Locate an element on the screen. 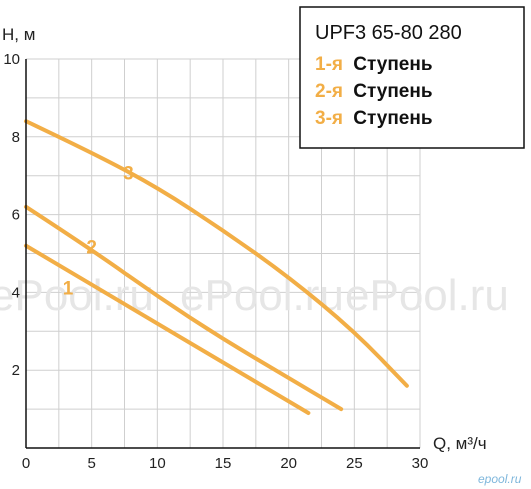 The width and height of the screenshot is (531, 489). y-tick-label: 4 is located at coordinates (16, 292).